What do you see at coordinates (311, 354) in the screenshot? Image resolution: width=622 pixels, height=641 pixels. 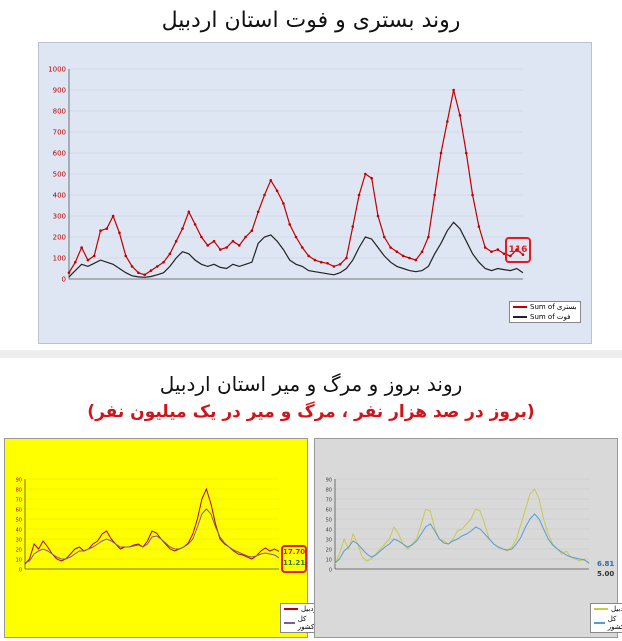 I see `section-divider` at bounding box center [311, 354].